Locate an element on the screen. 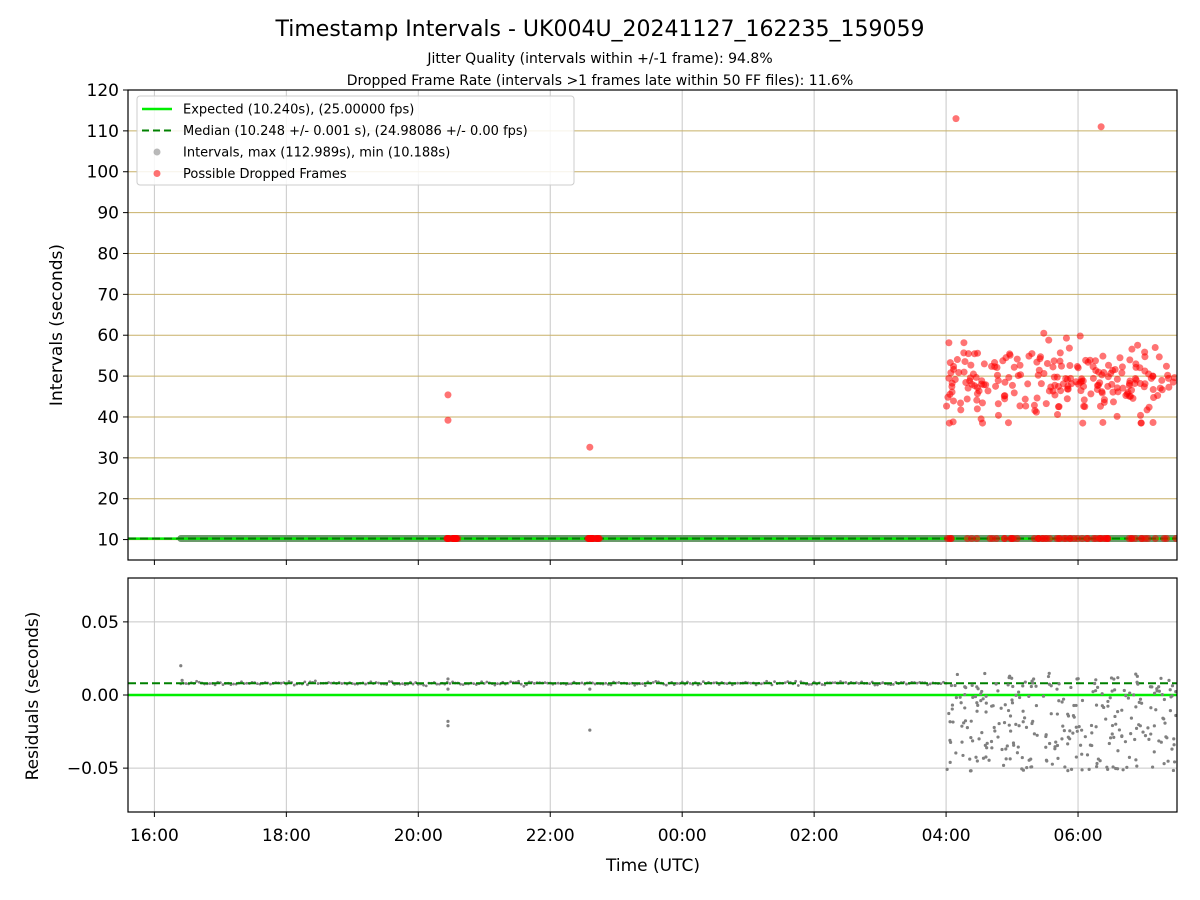 The width and height of the screenshot is (1200, 900). top-y-axis-label: Intervals (seconds) is located at coordinates (57, 325).